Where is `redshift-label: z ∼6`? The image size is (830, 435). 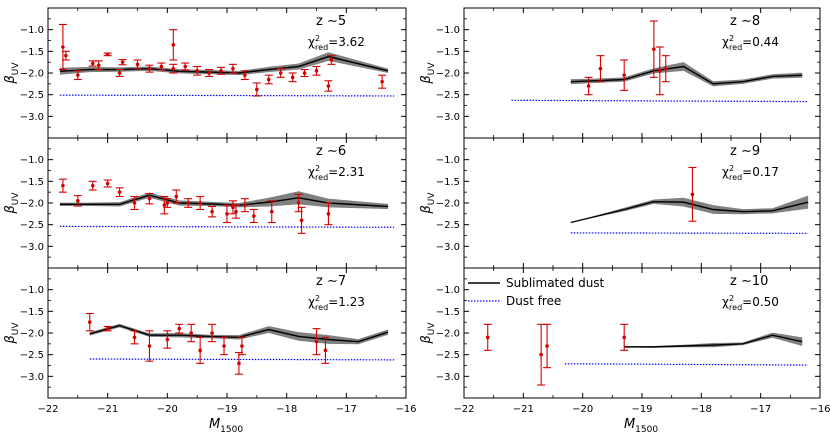 redshift-label: z ∼6 is located at coordinates (331, 151).